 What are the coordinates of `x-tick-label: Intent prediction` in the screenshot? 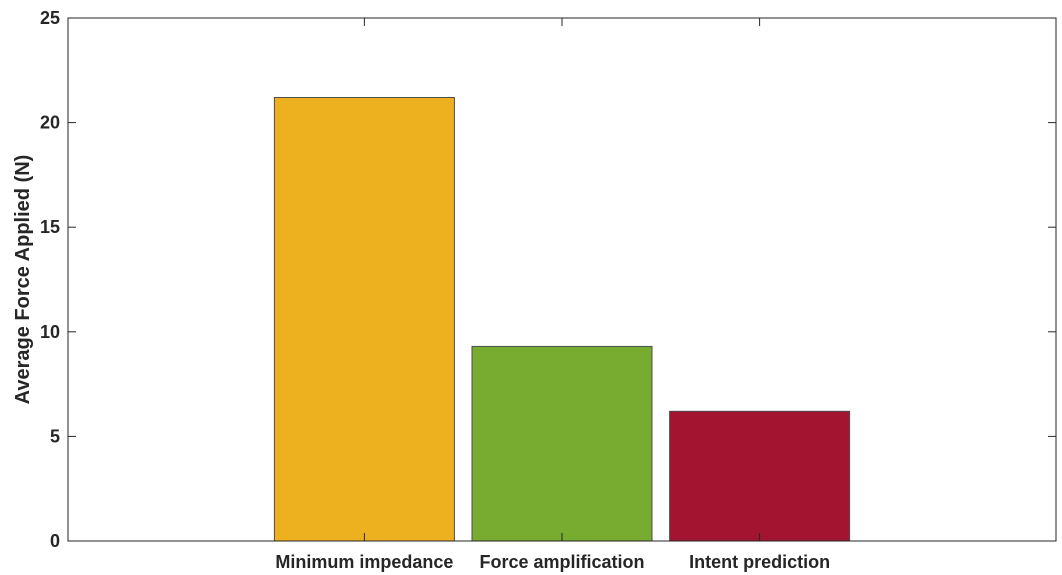 It's located at (759, 562).